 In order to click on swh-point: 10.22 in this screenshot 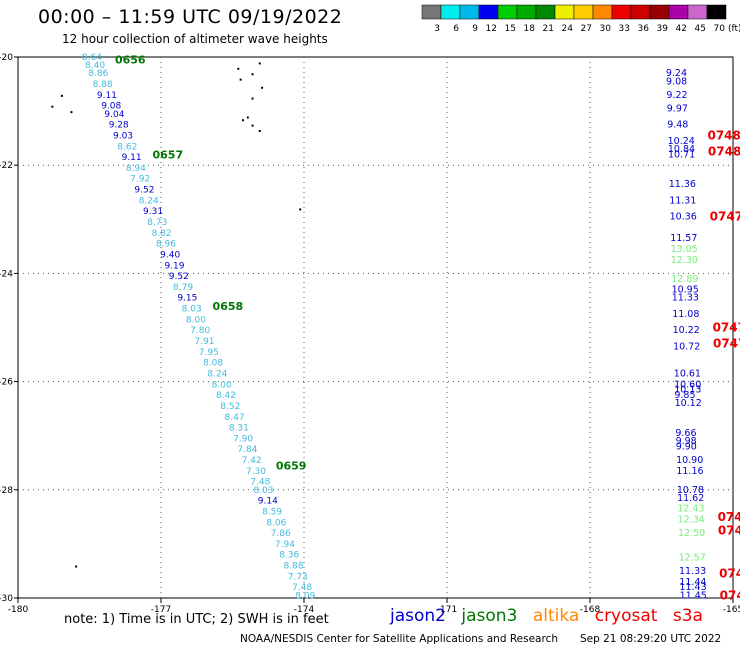, I will do `click(686, 330)`.